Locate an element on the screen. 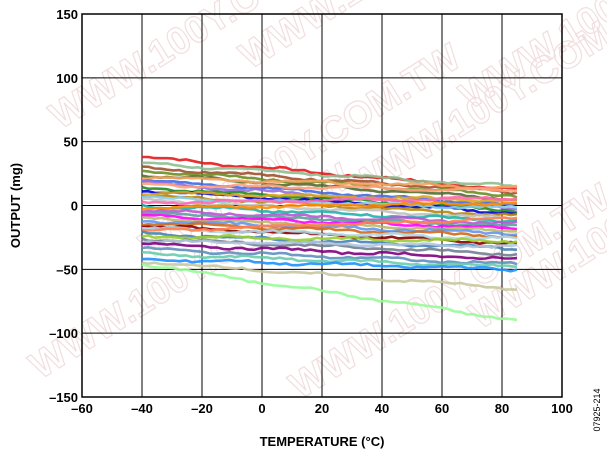 The height and width of the screenshot is (452, 607). x-tick-label: –40 is located at coordinates (142, 408).